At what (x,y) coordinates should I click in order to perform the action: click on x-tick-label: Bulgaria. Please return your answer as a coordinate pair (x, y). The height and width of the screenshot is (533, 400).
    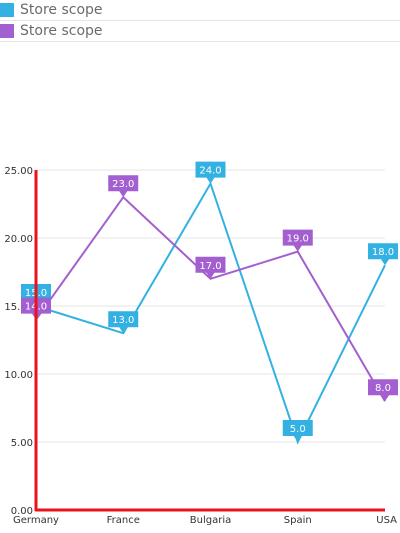
    Looking at the image, I should click on (210, 520).